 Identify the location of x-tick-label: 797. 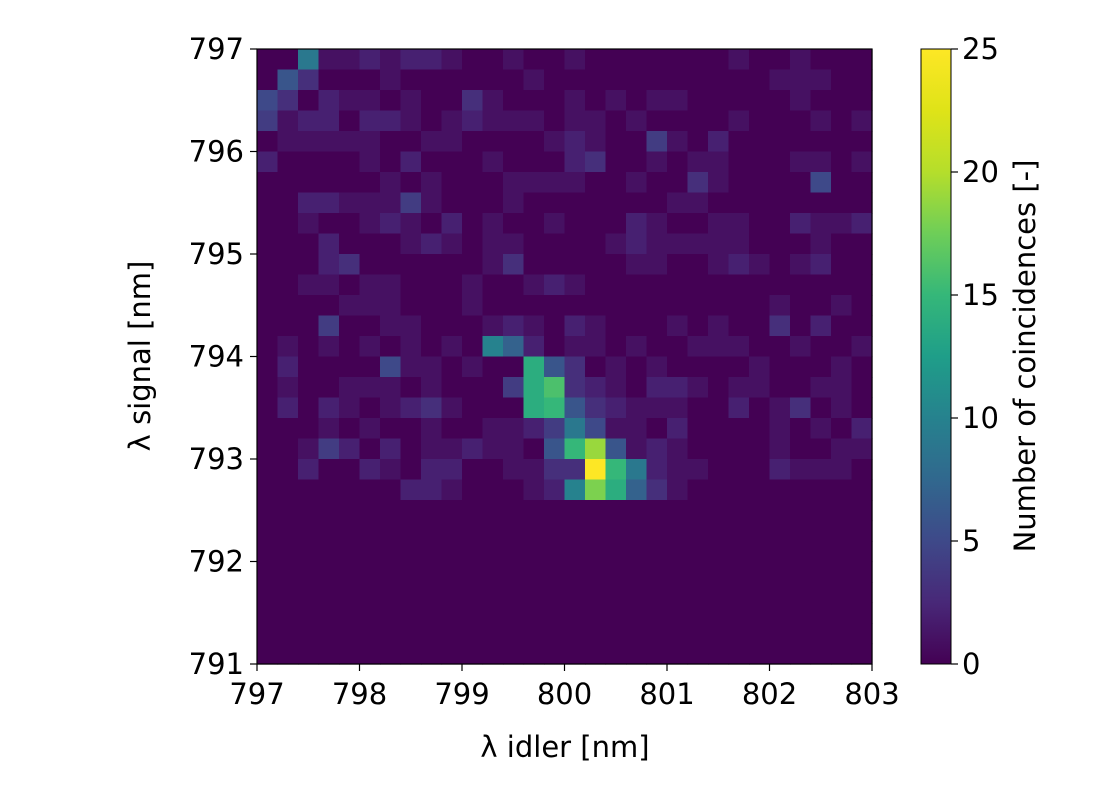
(256, 694).